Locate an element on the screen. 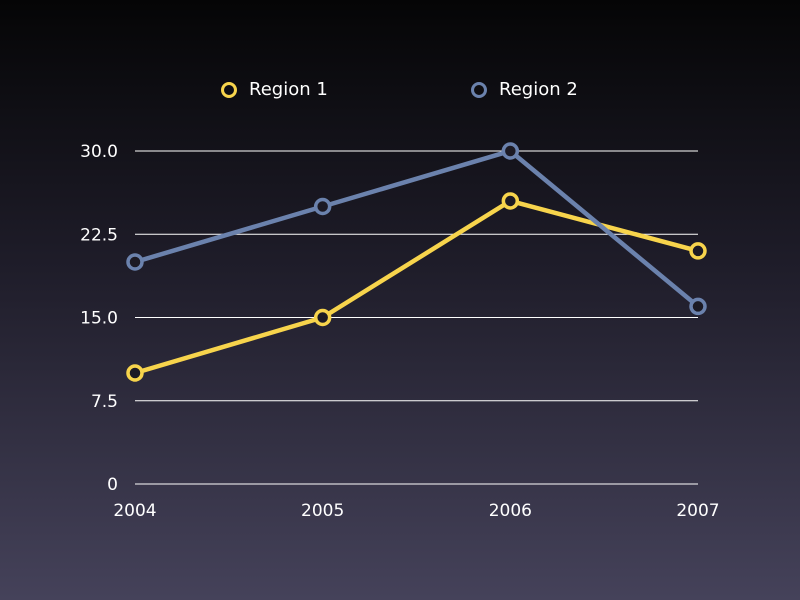 The image size is (800, 600). x-tick-label: 2007 is located at coordinates (697, 511).